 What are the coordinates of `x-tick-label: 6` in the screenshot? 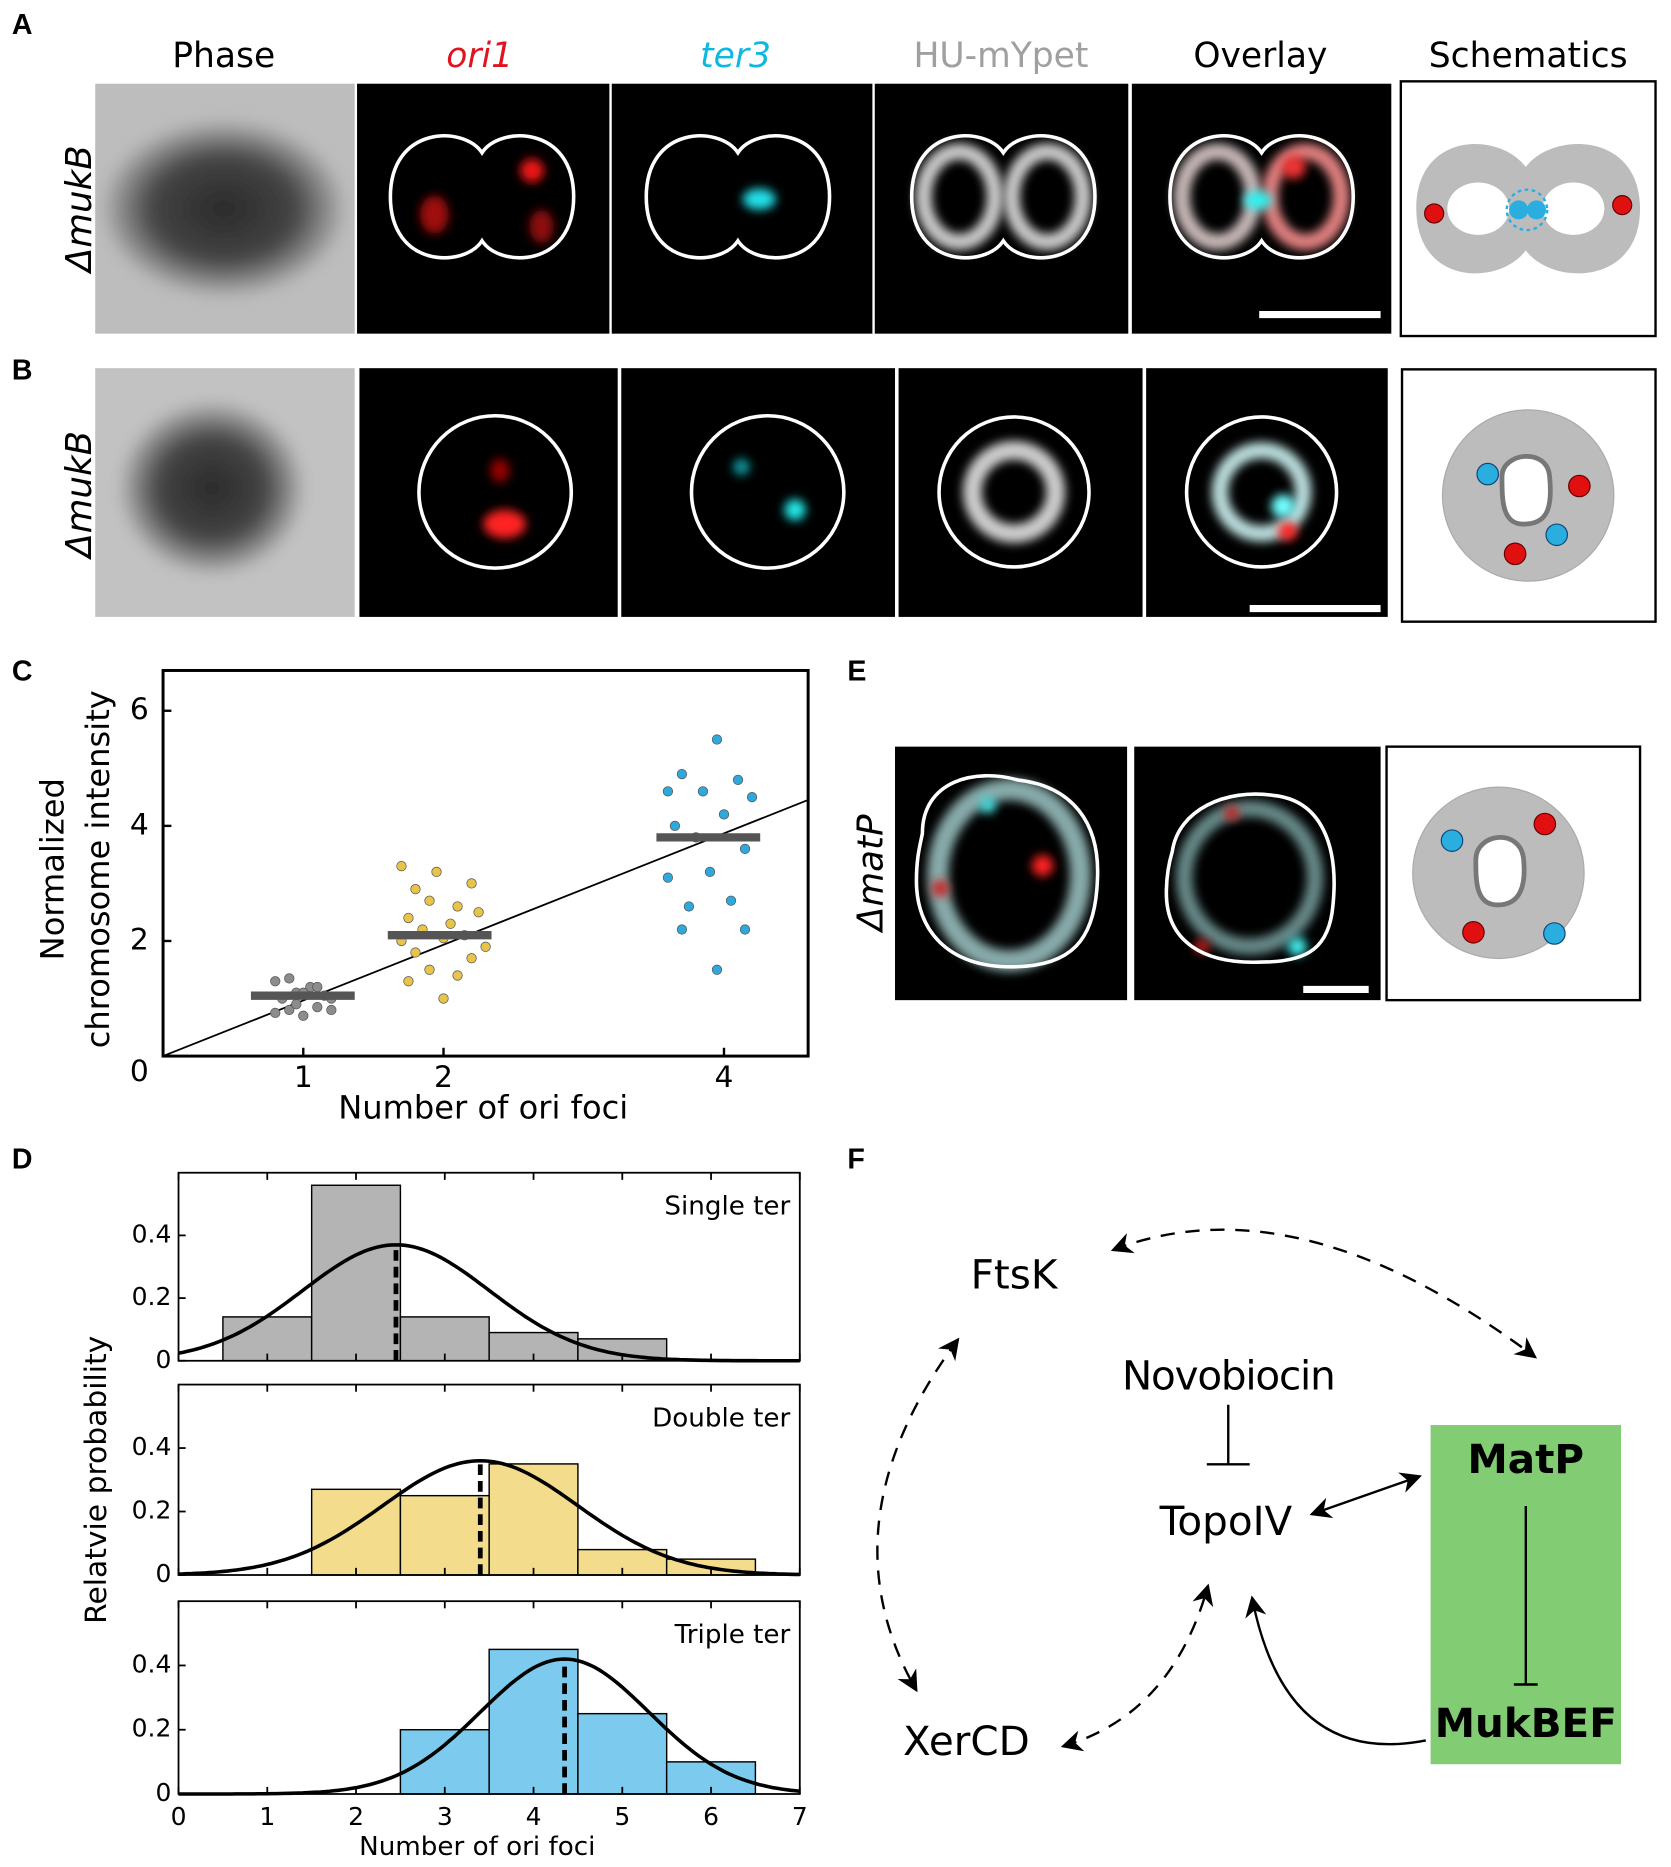 It's located at (711, 1816).